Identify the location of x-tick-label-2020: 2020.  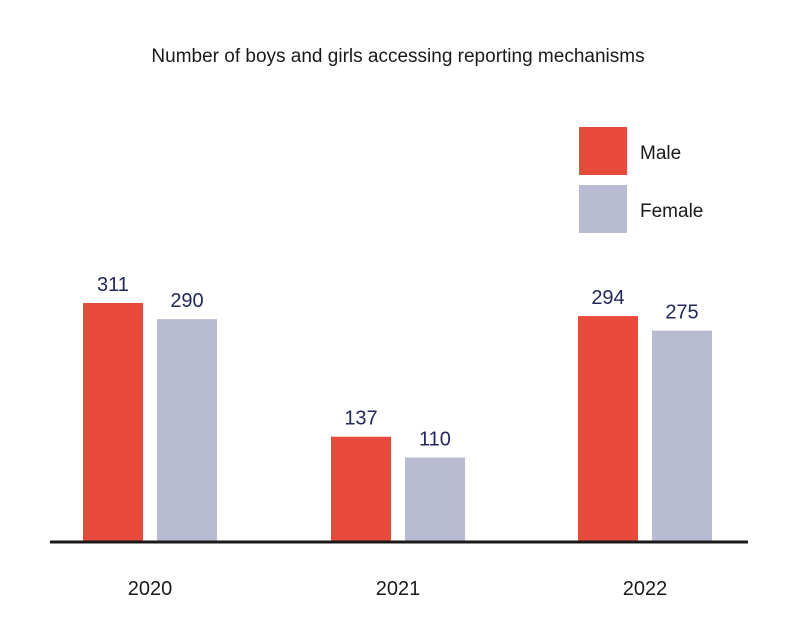
(150, 589).